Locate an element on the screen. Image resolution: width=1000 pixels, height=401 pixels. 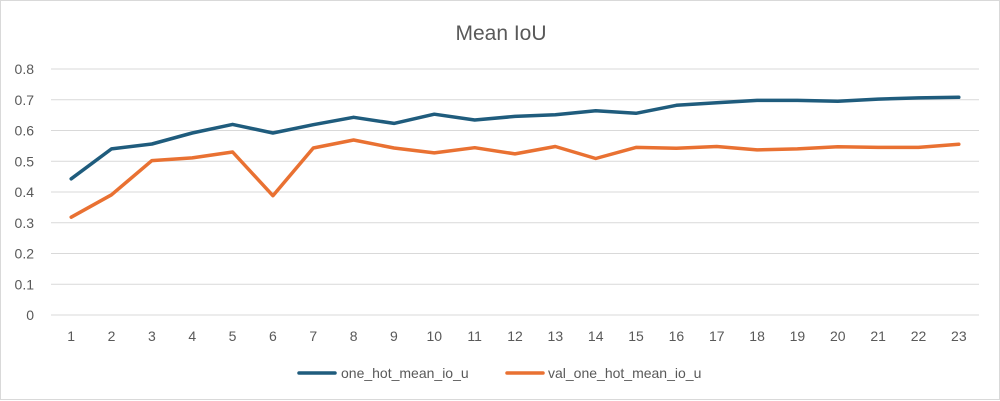
x-axis-ticks: 1 2 3 4 5 6 7 8 9 10 11 12 13 14 15 16 17 18 19 20 21 22 23 is located at coordinates (517, 336).